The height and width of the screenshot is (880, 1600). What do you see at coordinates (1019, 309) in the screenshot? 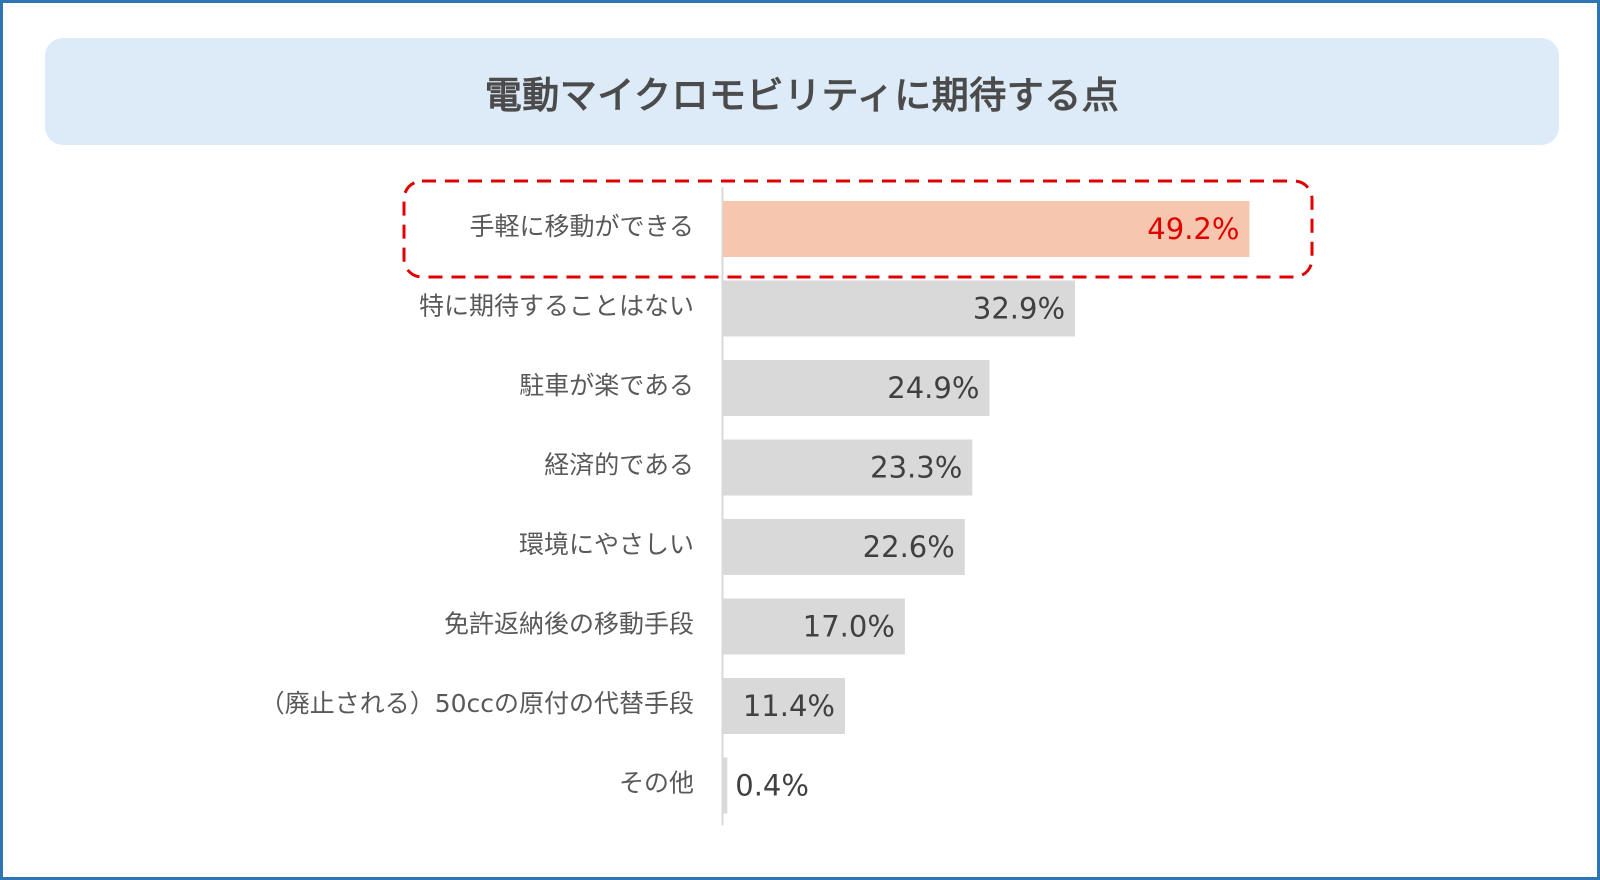
I see `value-label-2: 32.9%` at bounding box center [1019, 309].